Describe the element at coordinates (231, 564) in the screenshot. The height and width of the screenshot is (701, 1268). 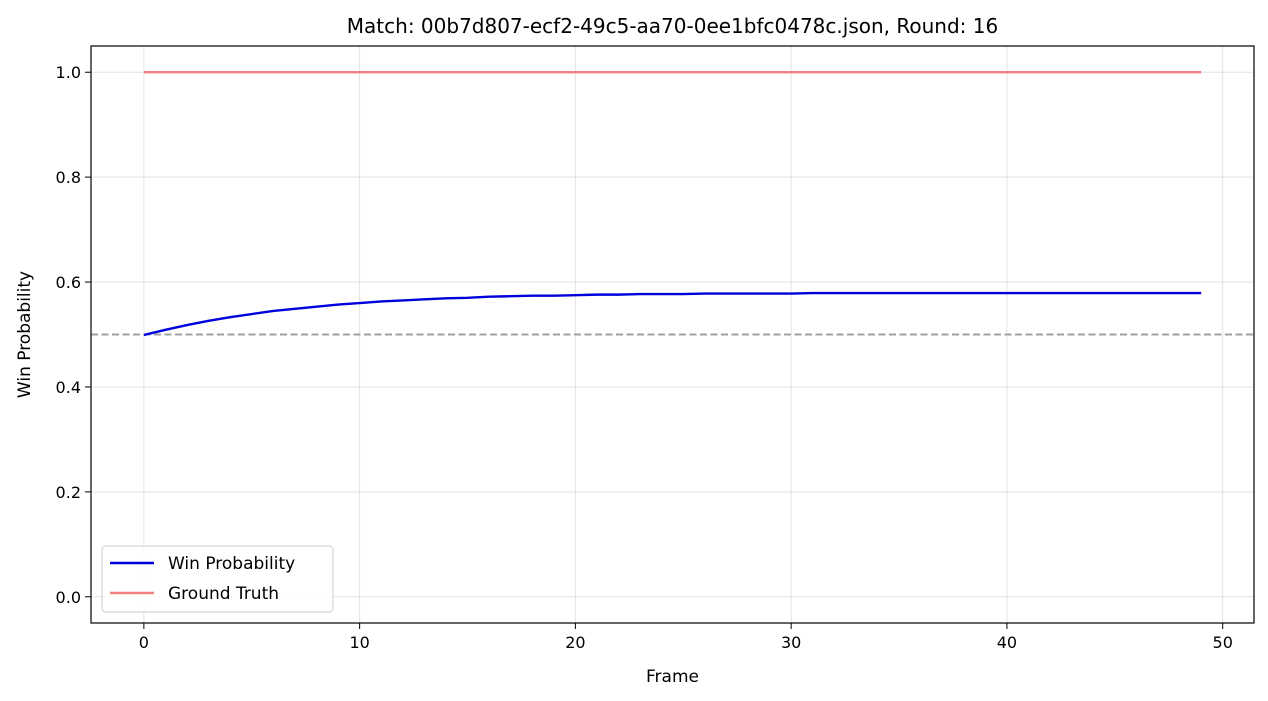
I see `legend-label-win-probability: Win Probability` at that location.